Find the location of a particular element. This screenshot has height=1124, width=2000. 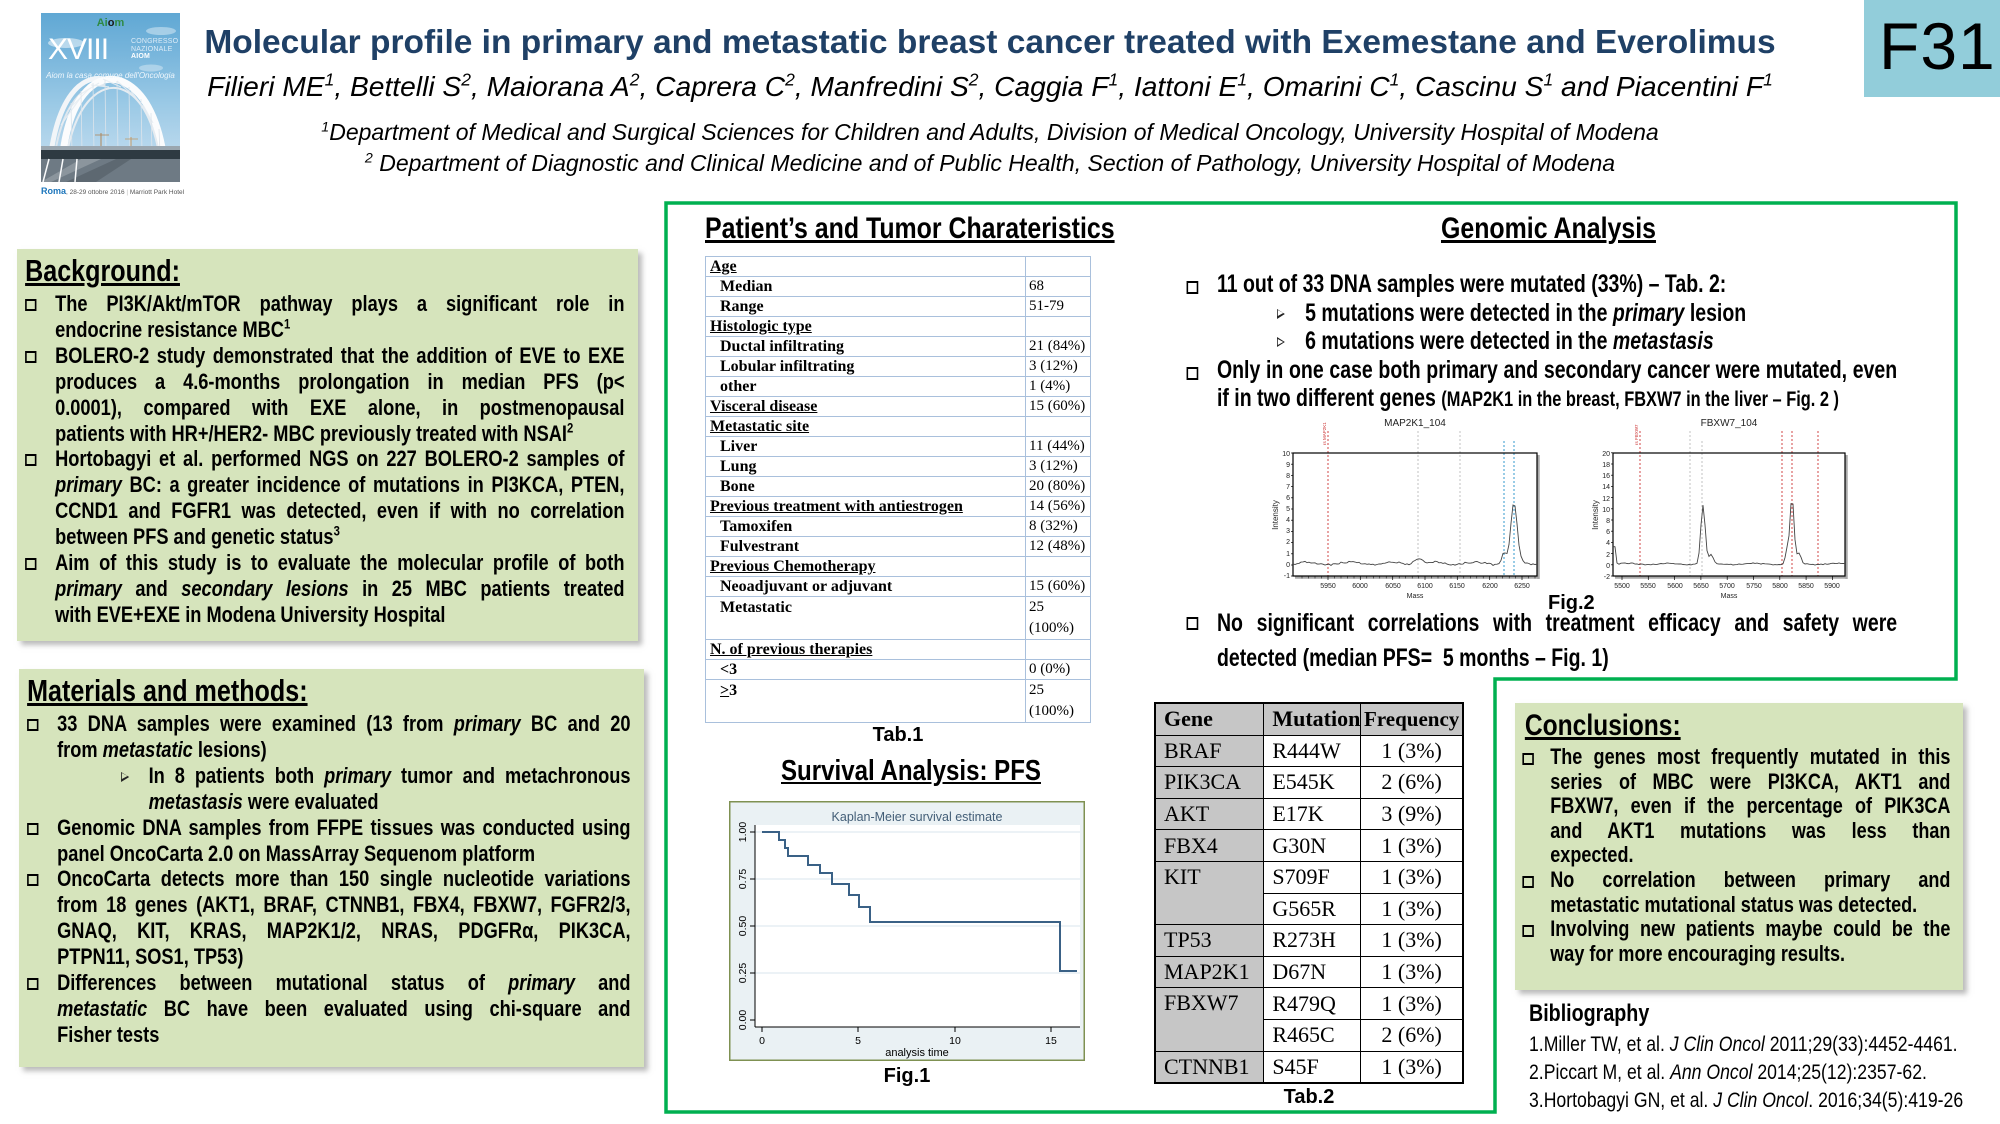

svg-text: analysis time is located at coordinates (917, 1053).